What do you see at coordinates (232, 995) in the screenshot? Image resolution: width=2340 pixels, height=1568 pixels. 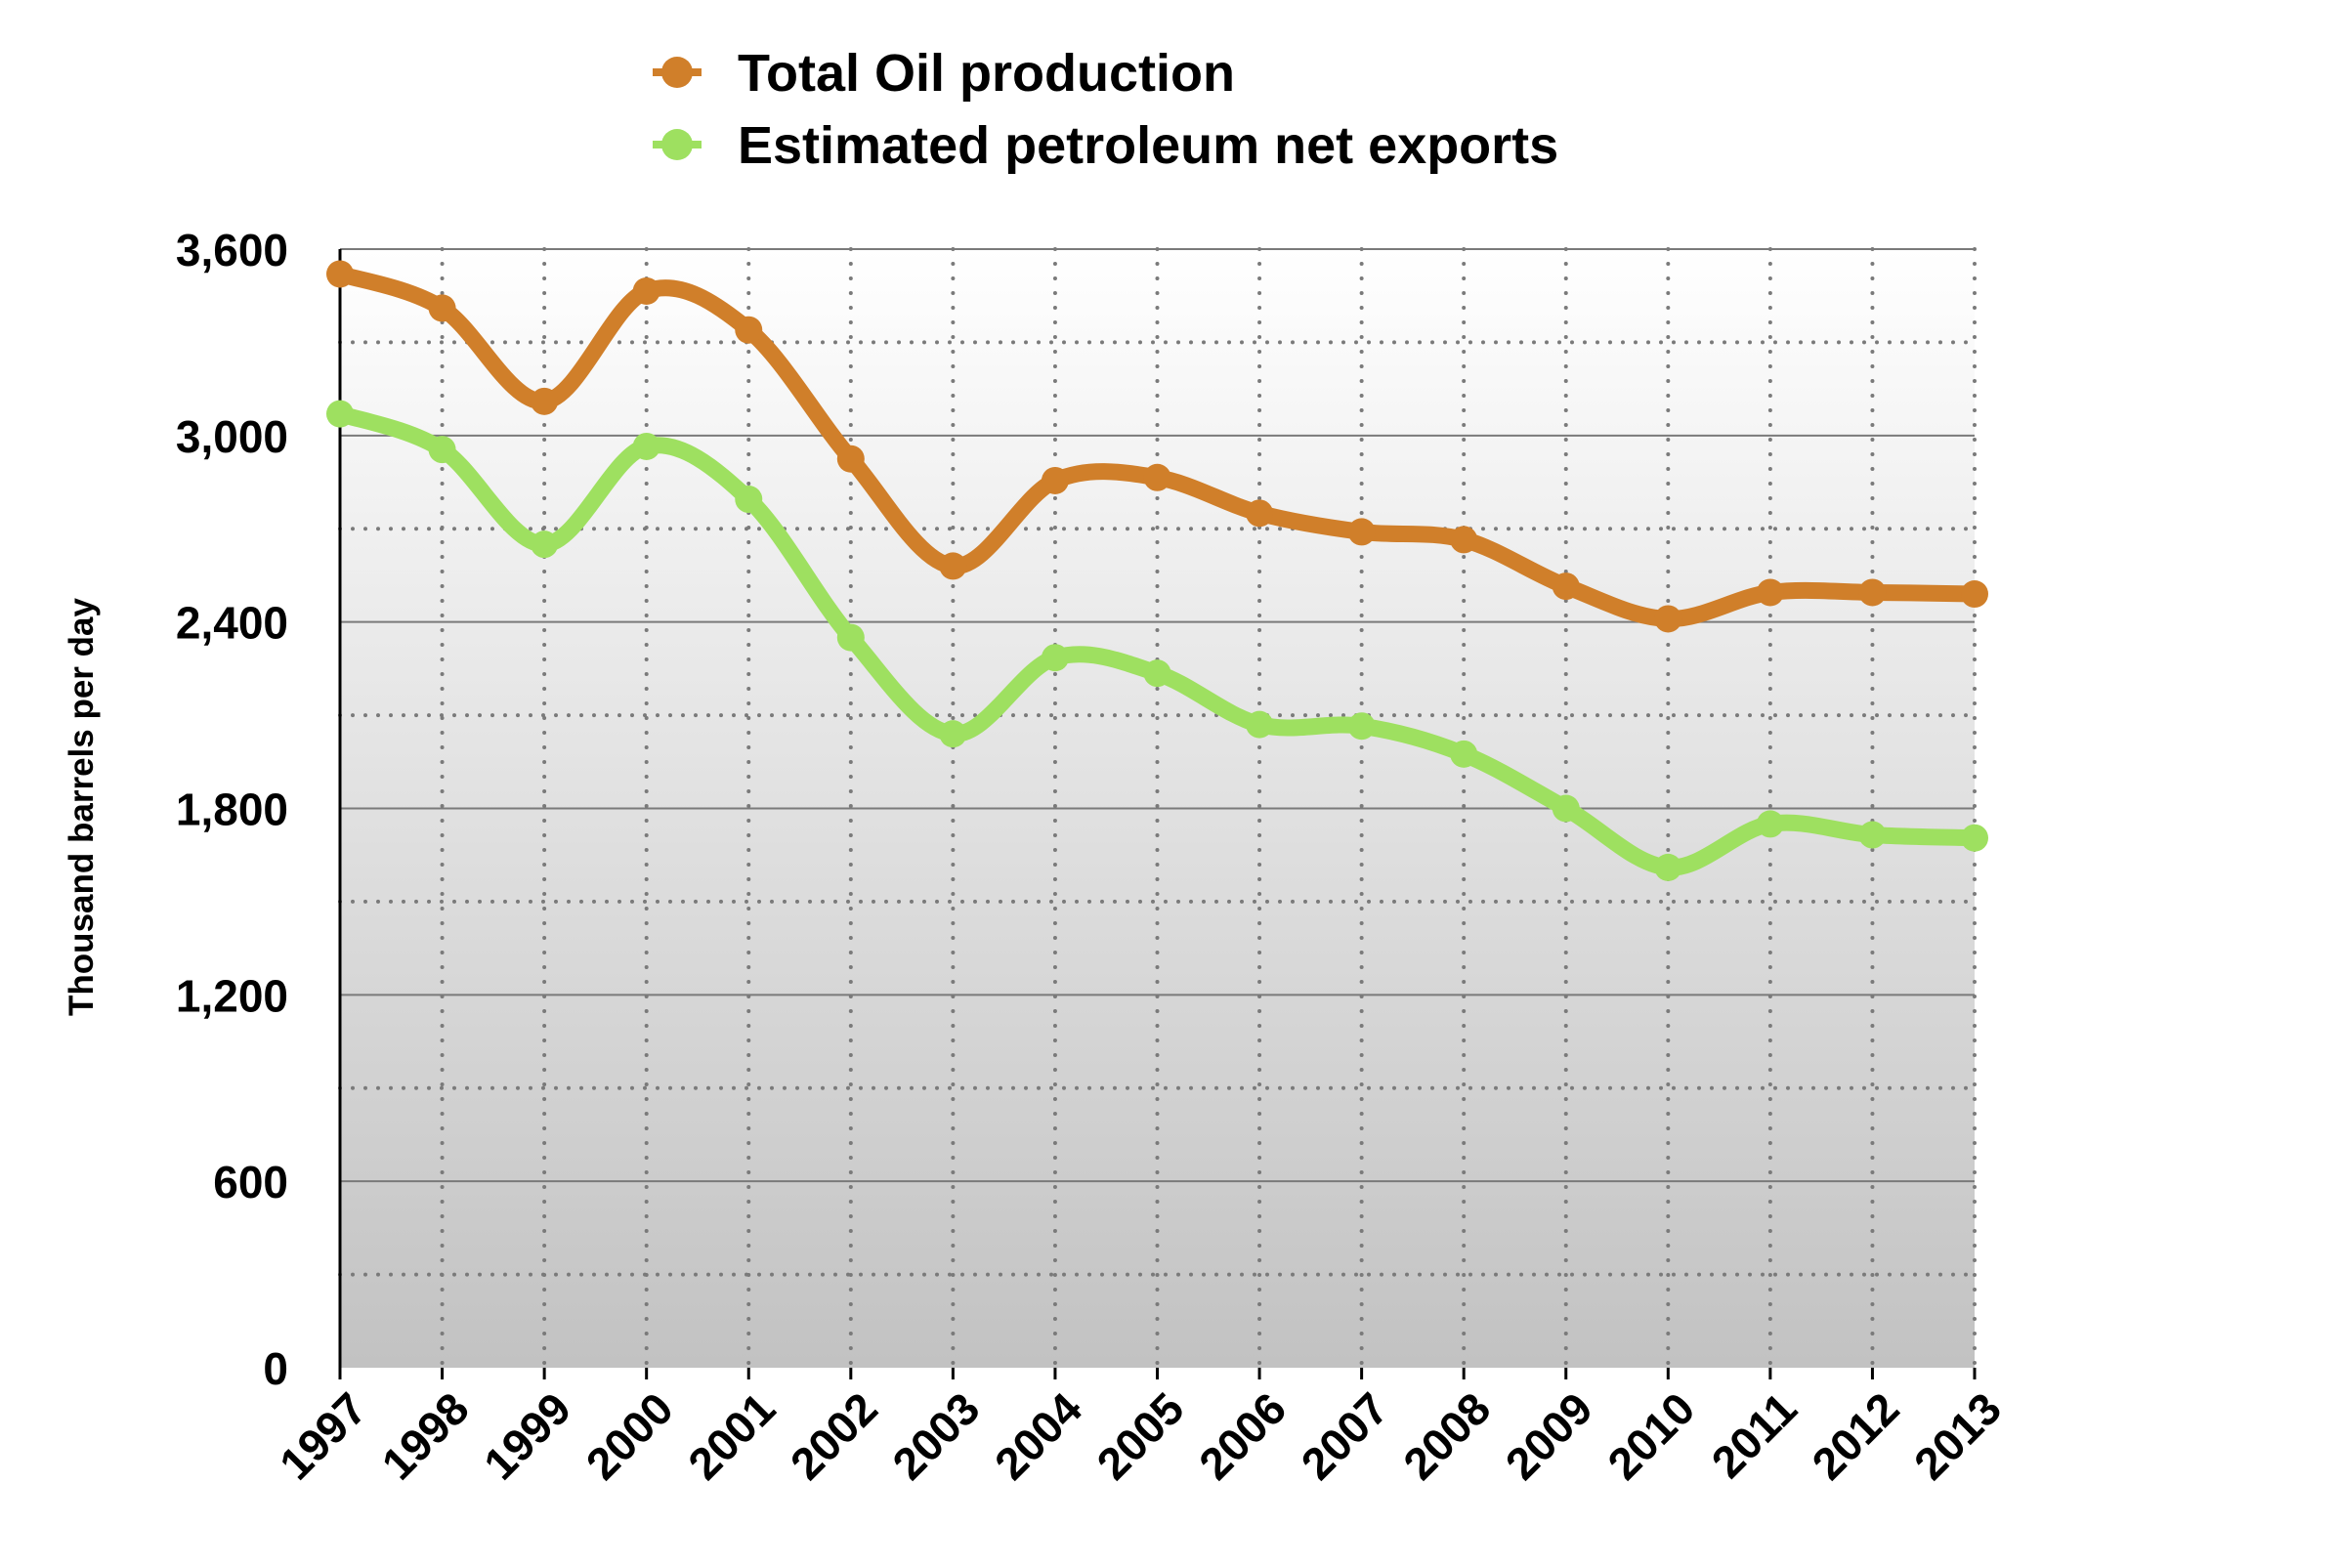 I see `y-tick-label: 1,200` at bounding box center [232, 995].